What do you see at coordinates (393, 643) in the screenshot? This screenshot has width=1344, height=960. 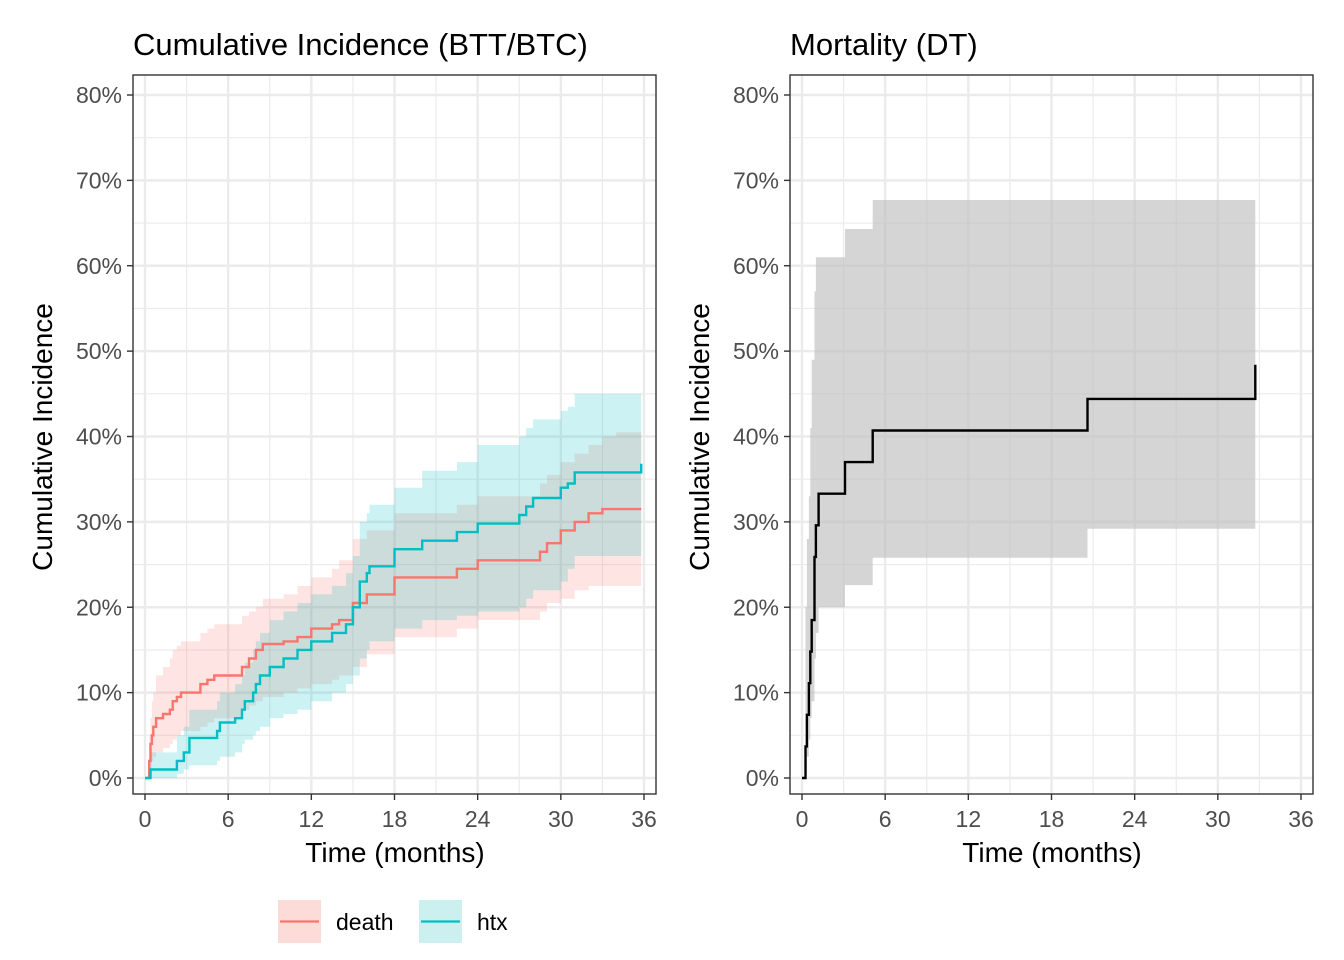 I see `step-line-death` at bounding box center [393, 643].